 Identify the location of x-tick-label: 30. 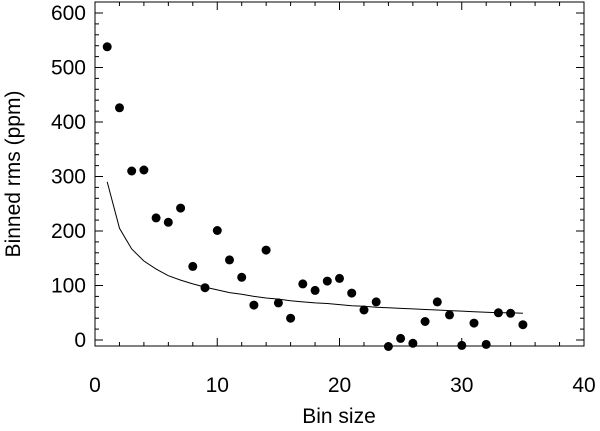
(461, 385).